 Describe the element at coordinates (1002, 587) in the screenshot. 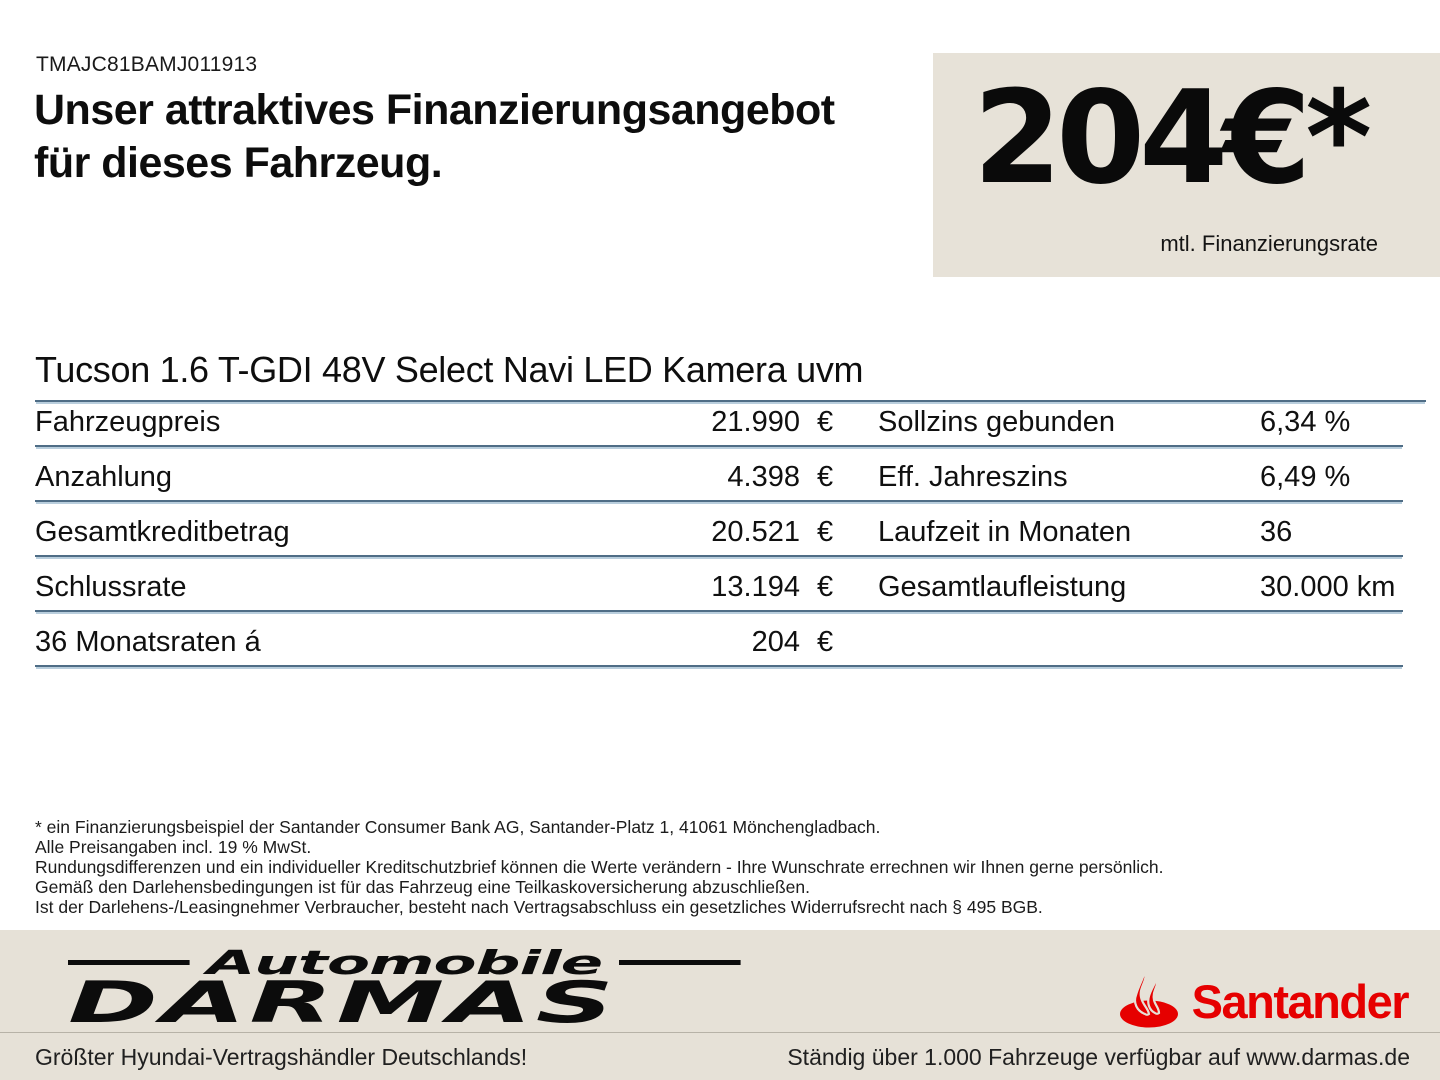

I see `row-right-label: Gesamtlaufleistung` at that location.